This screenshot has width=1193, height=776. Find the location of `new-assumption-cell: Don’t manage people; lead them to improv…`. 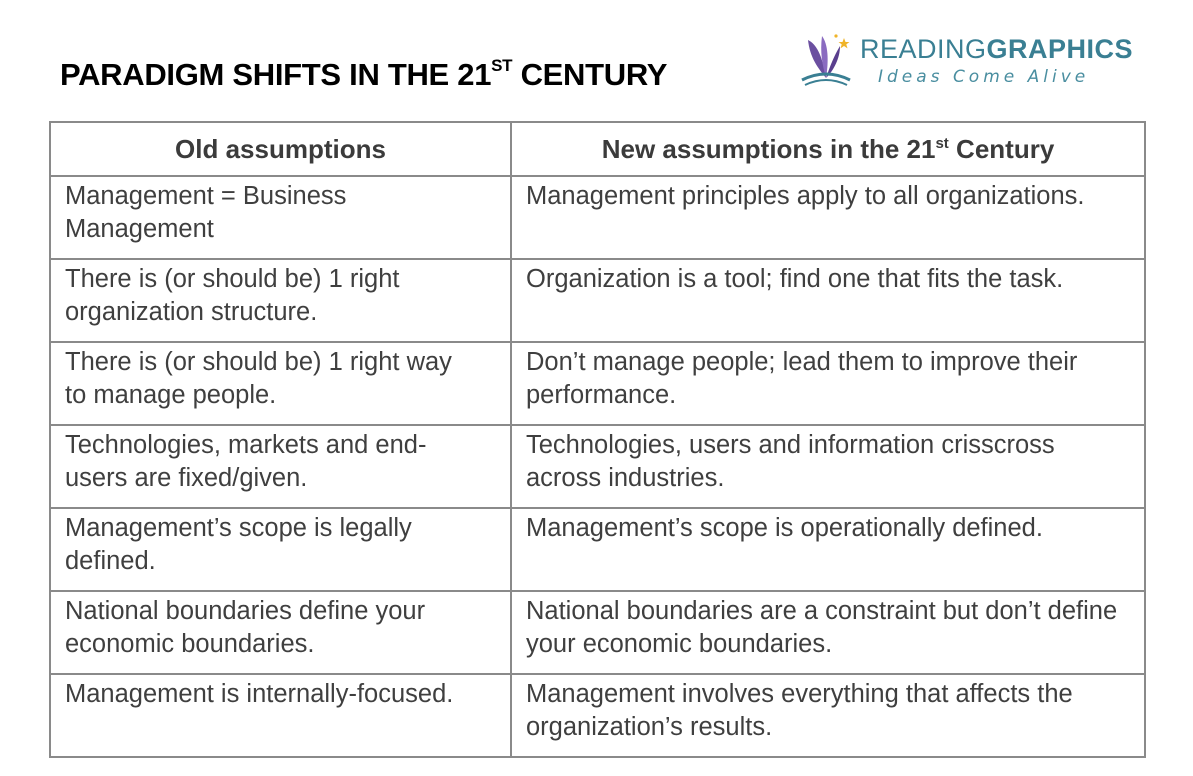

new-assumption-cell: Don’t manage people; lead them to improv… is located at coordinates (828, 383).